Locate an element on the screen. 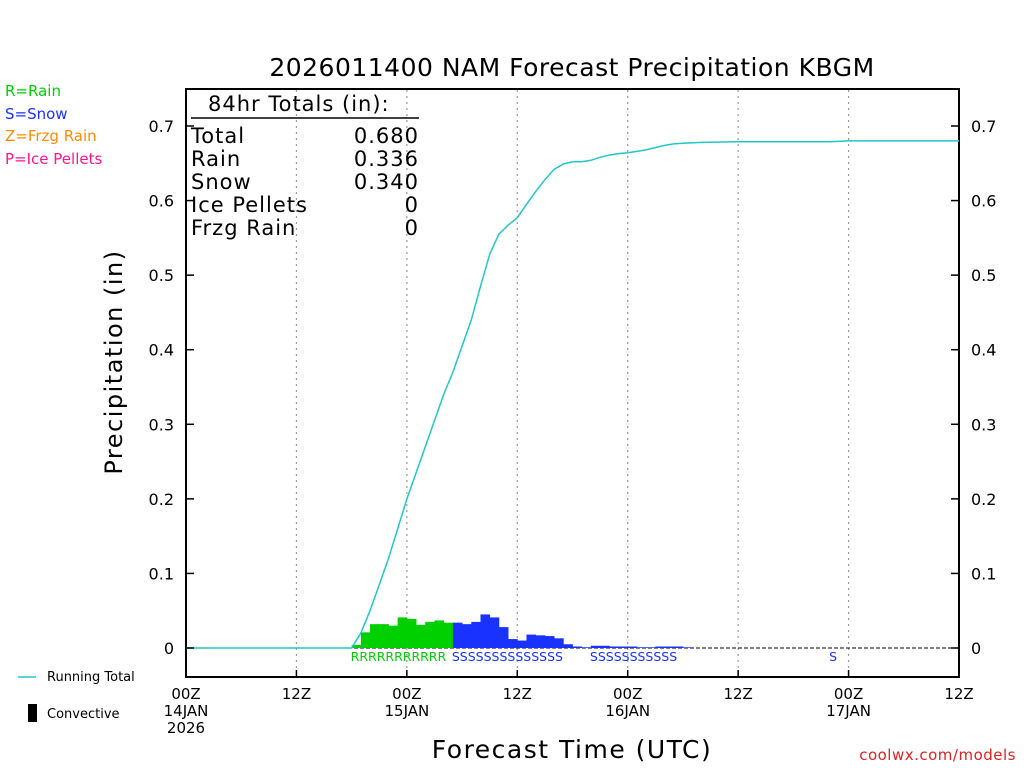 The height and width of the screenshot is (768, 1024). totals-row-label: Frzg Rain is located at coordinates (243, 228).